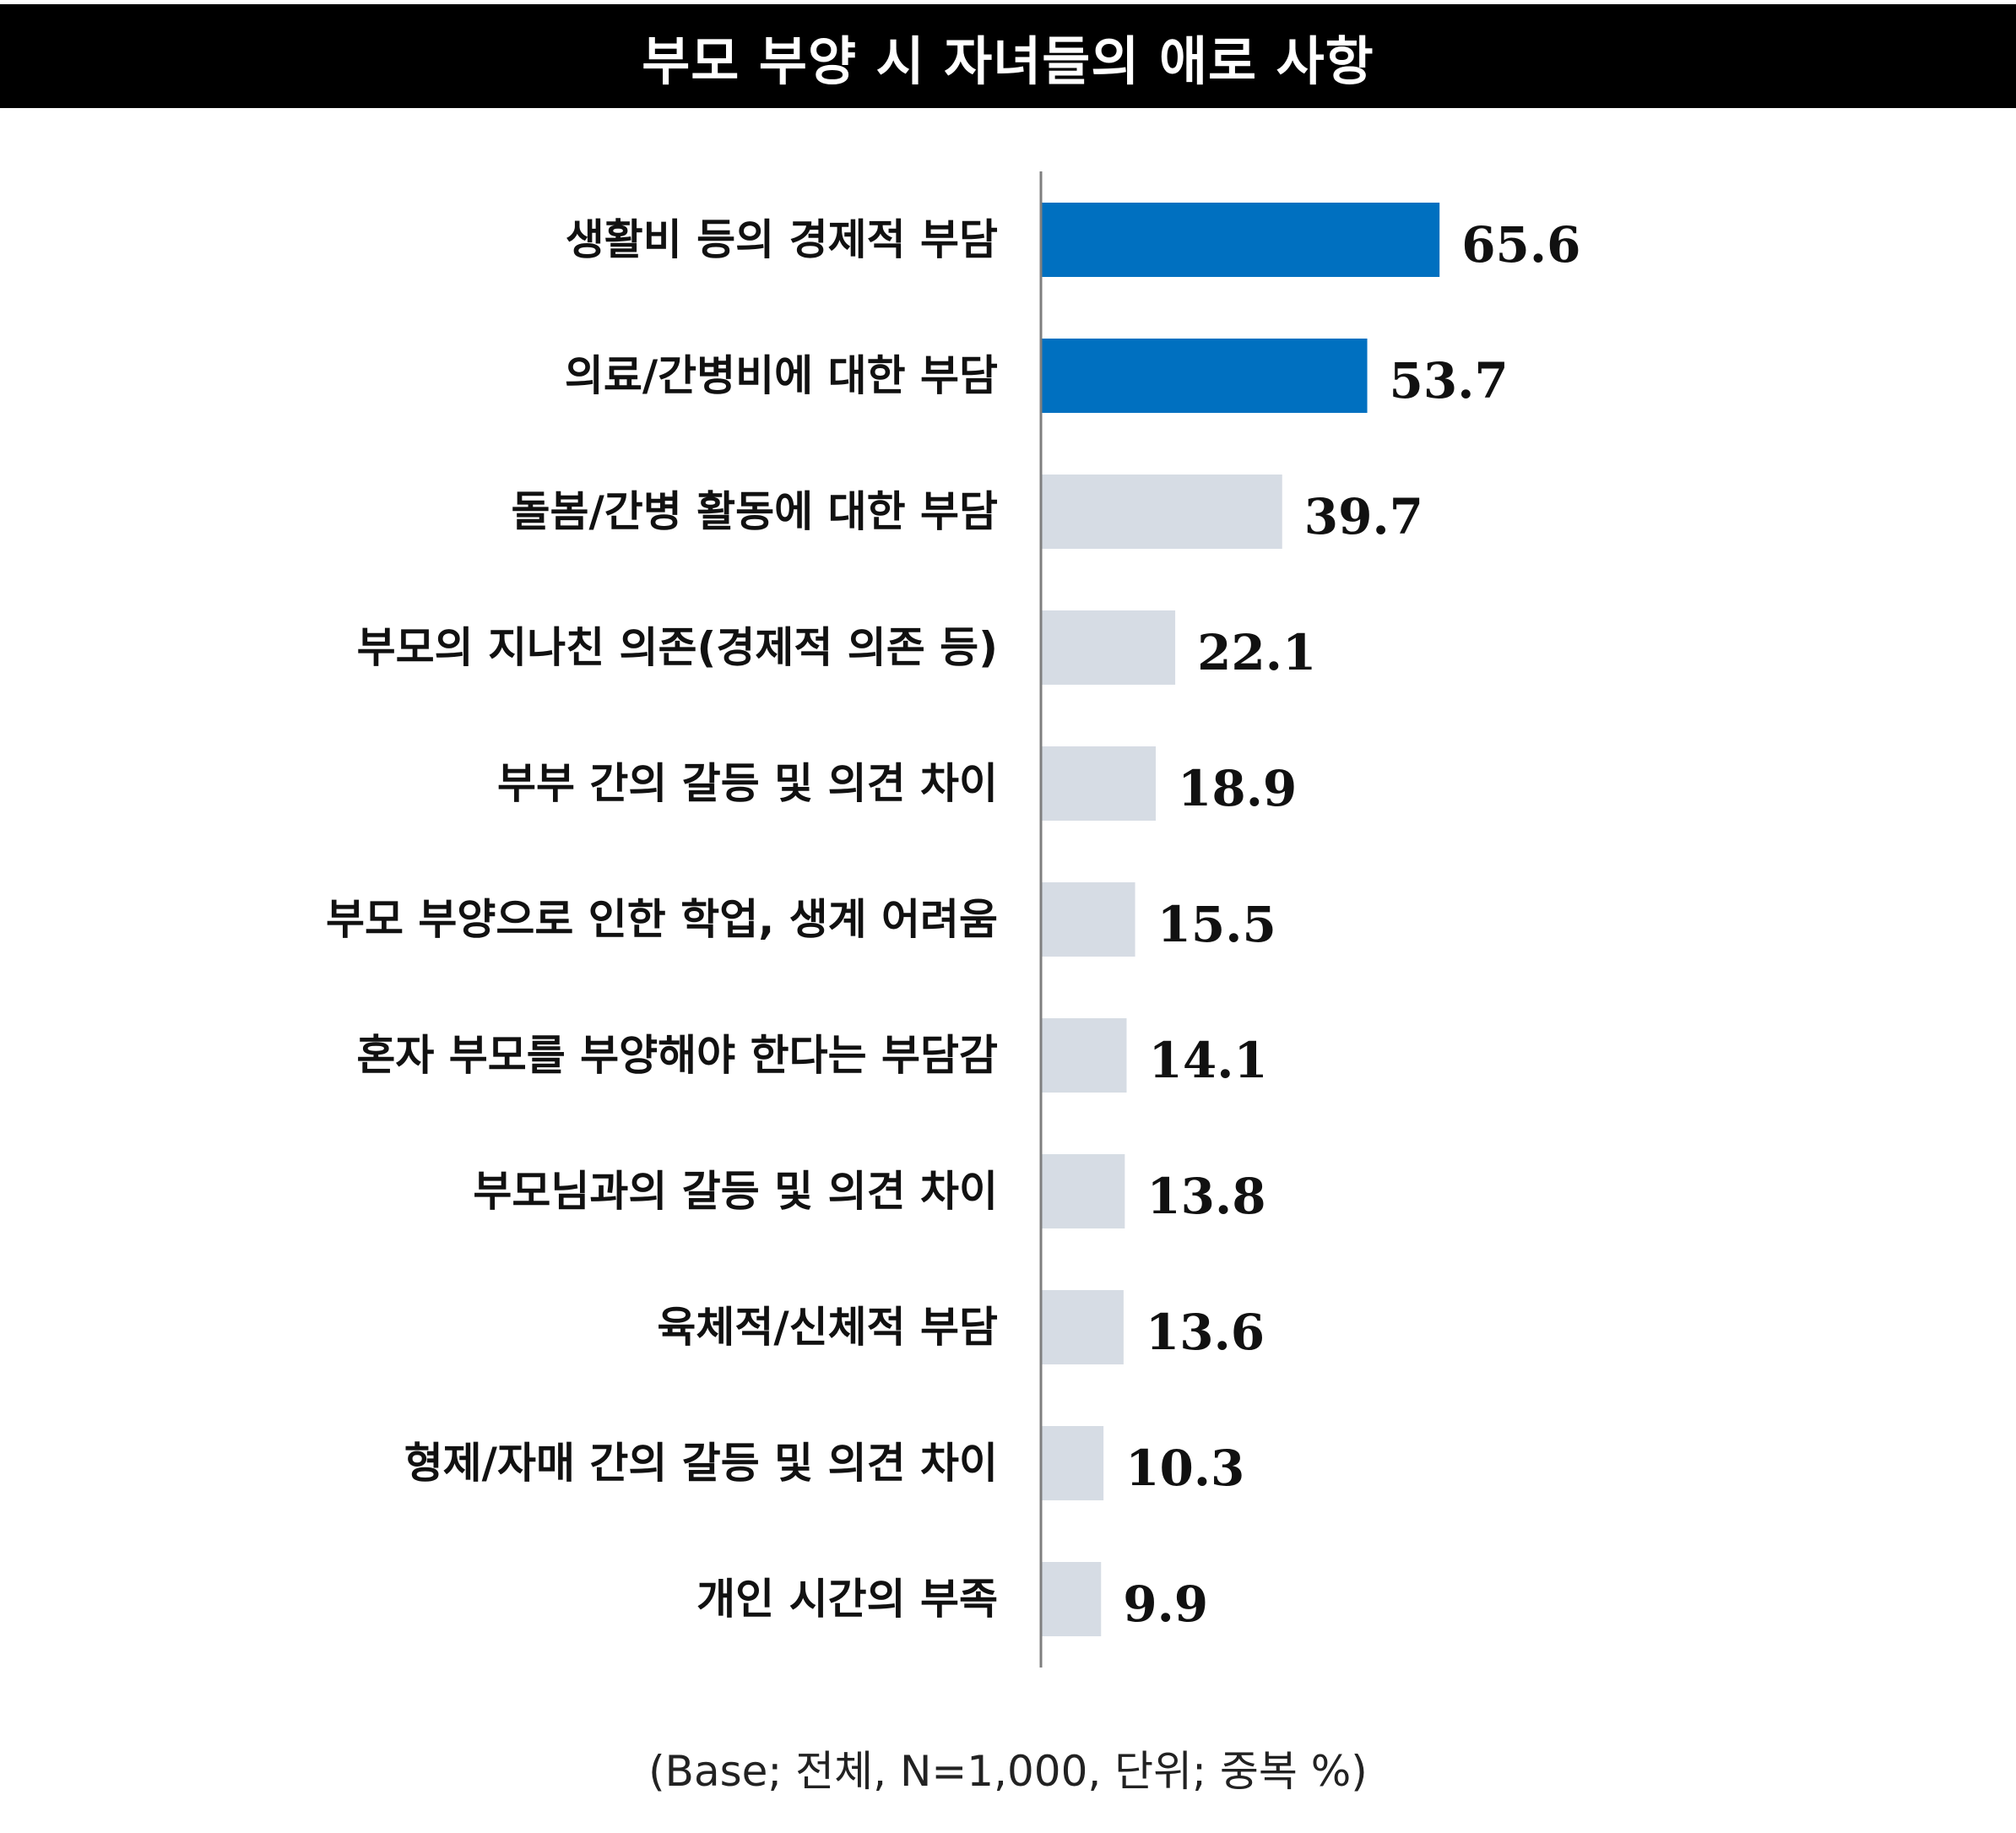 The width and height of the screenshot is (2016, 1833). I want to click on category-label-1: 생활비 등의 경제적 부담, so click(782, 239).